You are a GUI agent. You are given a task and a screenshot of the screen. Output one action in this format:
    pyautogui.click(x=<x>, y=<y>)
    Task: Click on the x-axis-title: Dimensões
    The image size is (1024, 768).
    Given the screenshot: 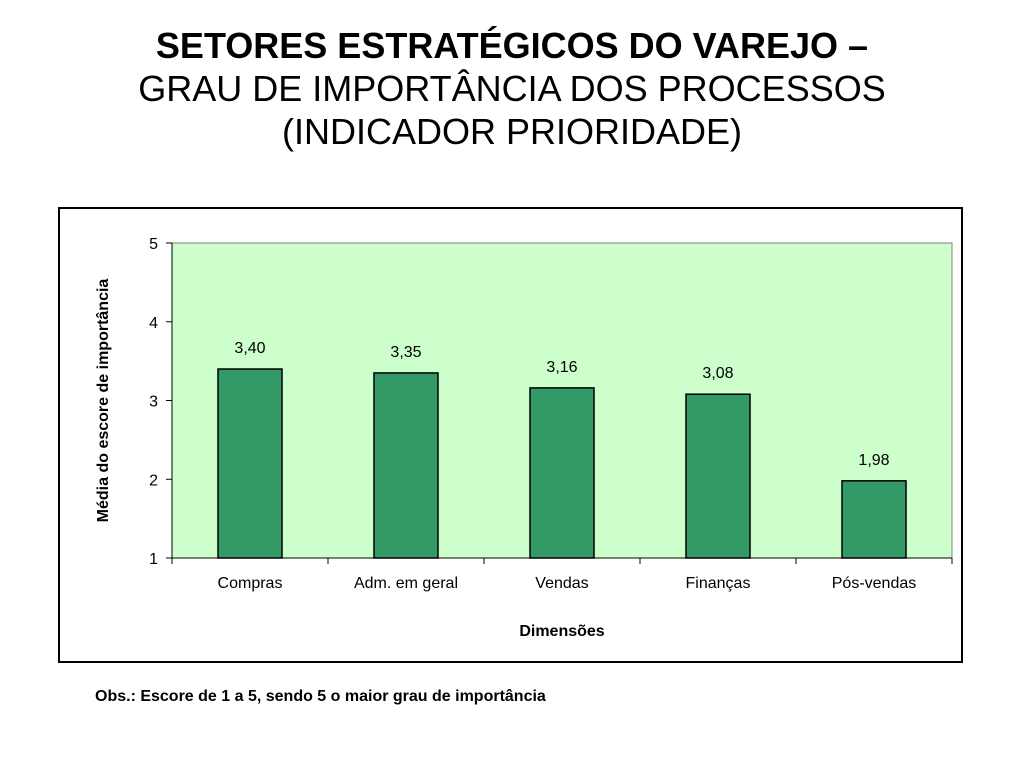 What is the action you would take?
    pyautogui.click(x=561, y=631)
    